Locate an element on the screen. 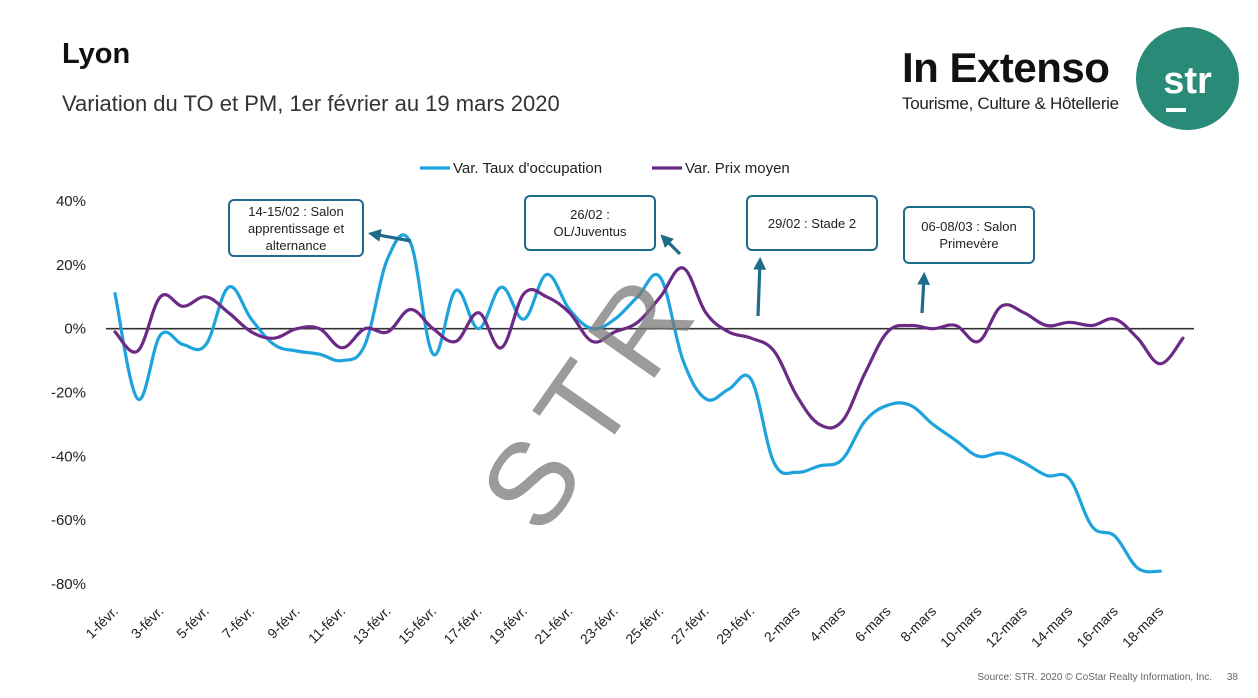  x-tick-label: 19-févr. is located at coordinates (508, 625).